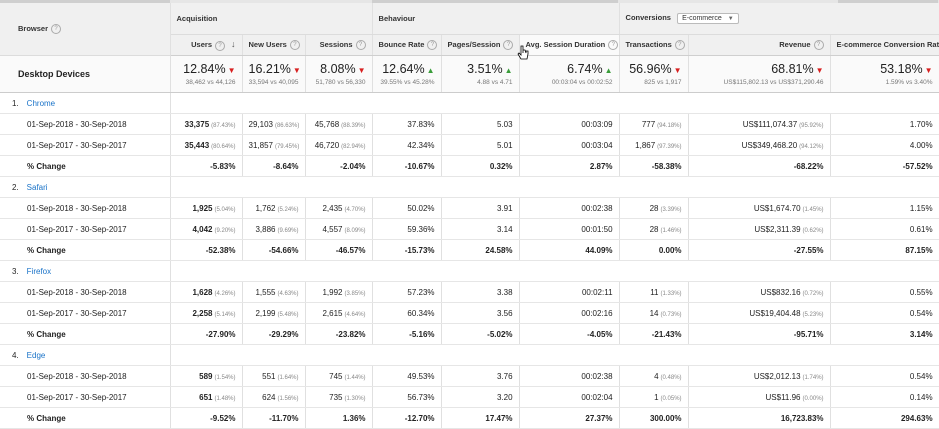 This screenshot has height=429, width=939. What do you see at coordinates (670, 250) in the screenshot?
I see `cell-value: 0.00%` at bounding box center [670, 250].